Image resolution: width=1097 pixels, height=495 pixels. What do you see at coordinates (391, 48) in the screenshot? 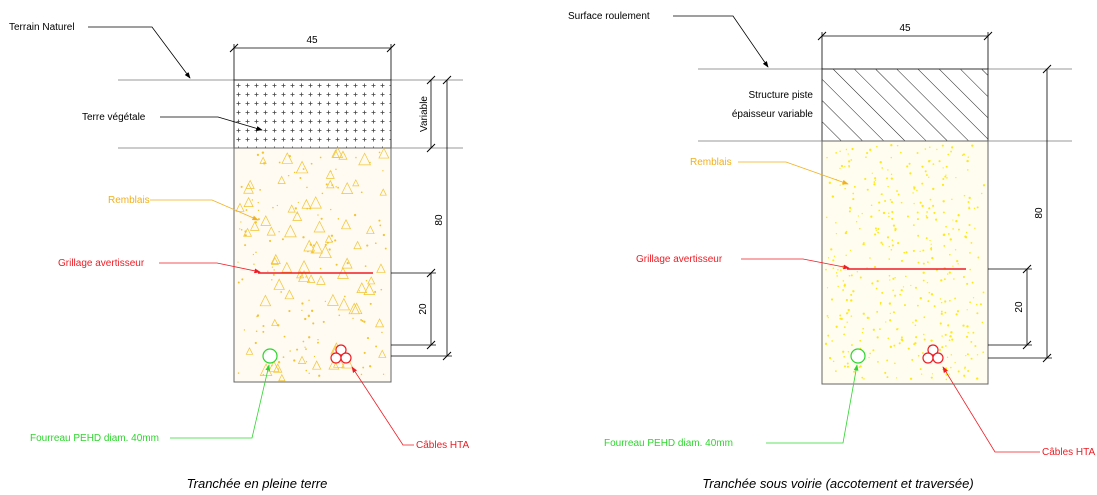
I see `left-dim-width-tick-r` at bounding box center [391, 48].